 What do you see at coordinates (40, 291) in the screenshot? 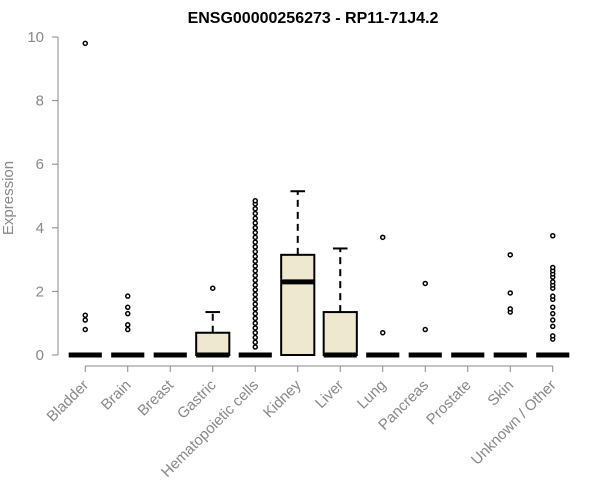
I see `y-tick-label: 2` at bounding box center [40, 291].